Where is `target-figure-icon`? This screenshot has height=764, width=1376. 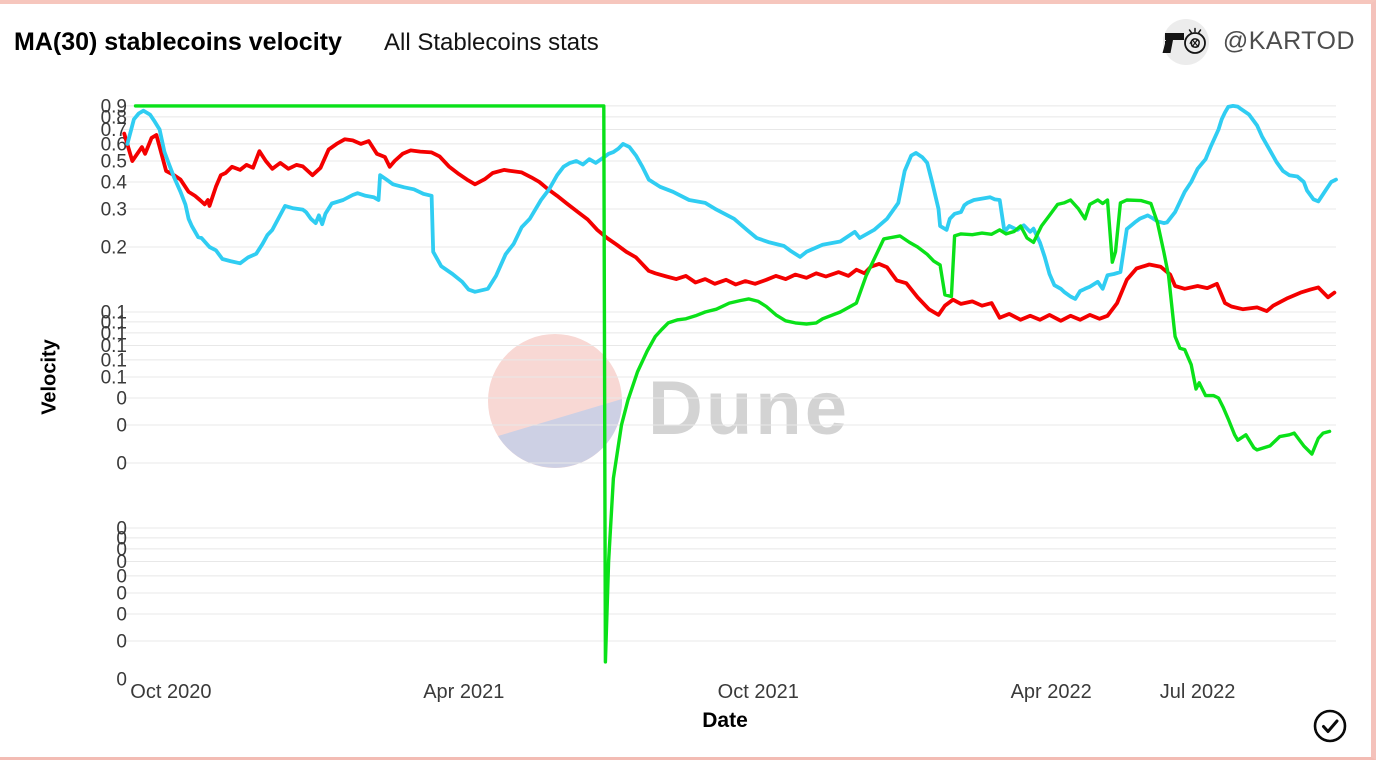 target-figure-icon is located at coordinates (1194, 40).